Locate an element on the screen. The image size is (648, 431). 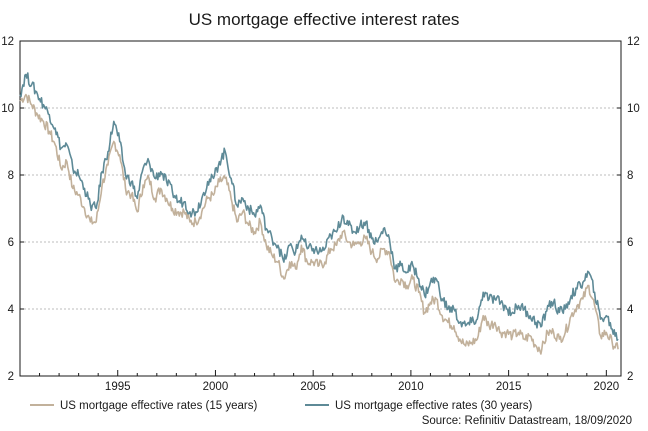
y-tick-label-left: 6 is located at coordinates (11, 243).